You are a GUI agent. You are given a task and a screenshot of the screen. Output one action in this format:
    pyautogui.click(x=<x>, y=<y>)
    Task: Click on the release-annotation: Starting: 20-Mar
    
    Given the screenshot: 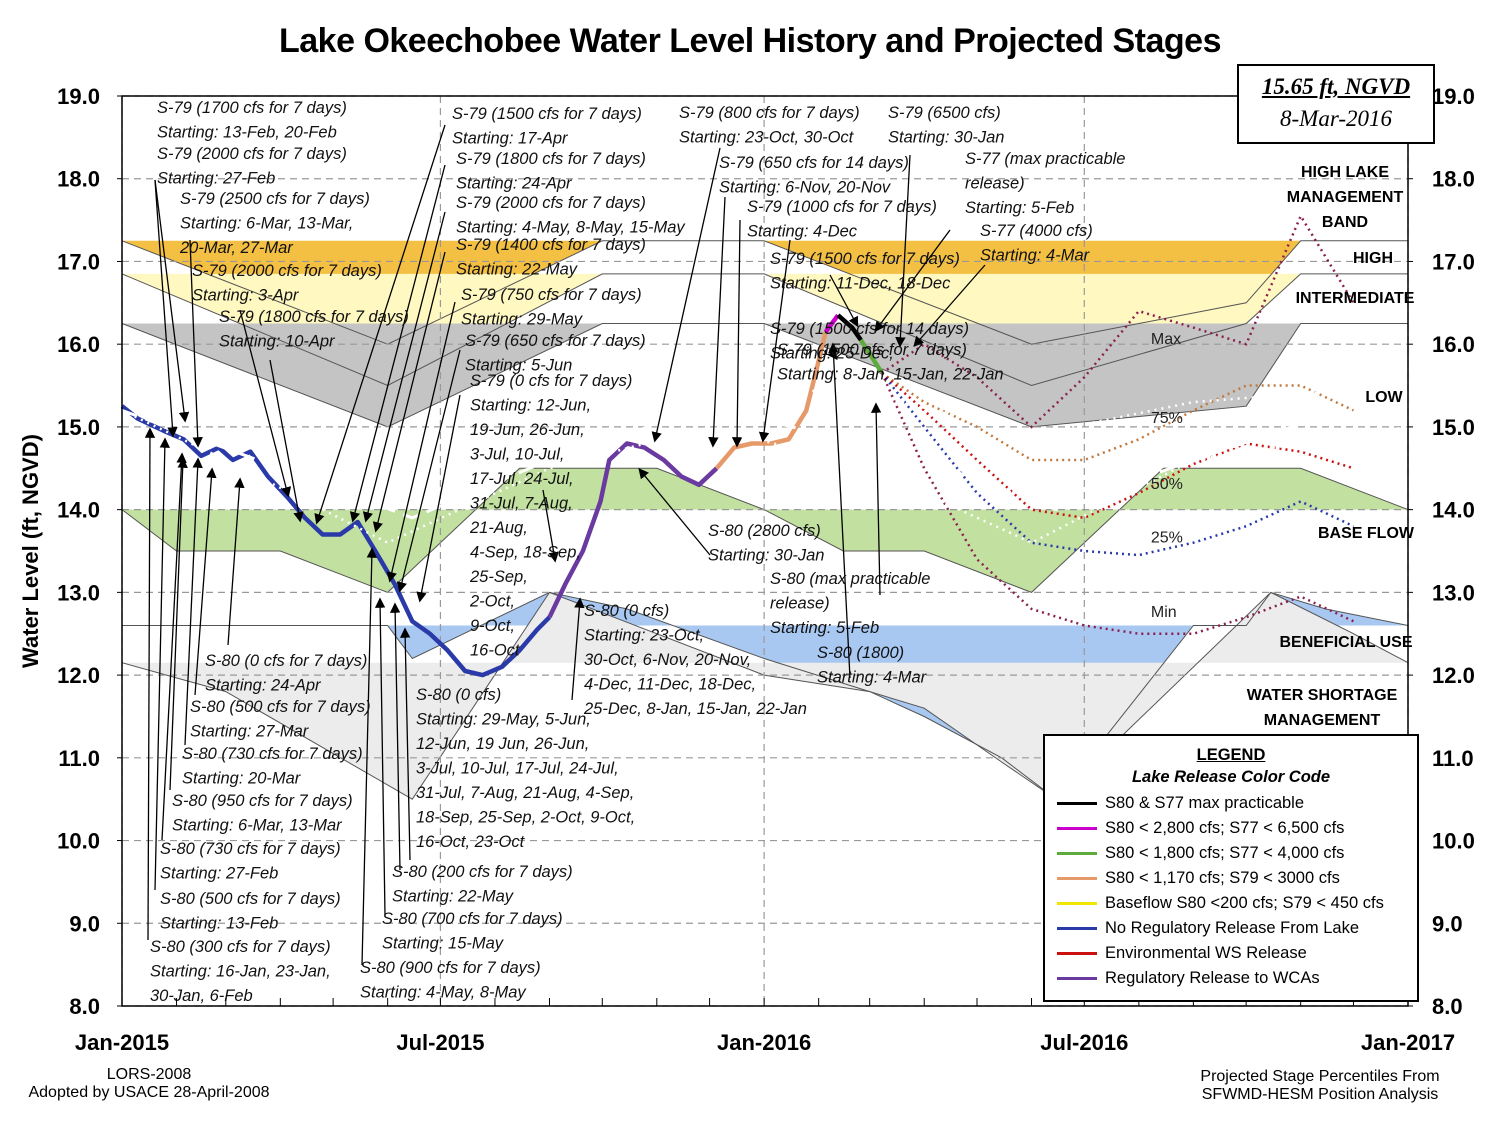 What is the action you would take?
    pyautogui.click(x=242, y=779)
    